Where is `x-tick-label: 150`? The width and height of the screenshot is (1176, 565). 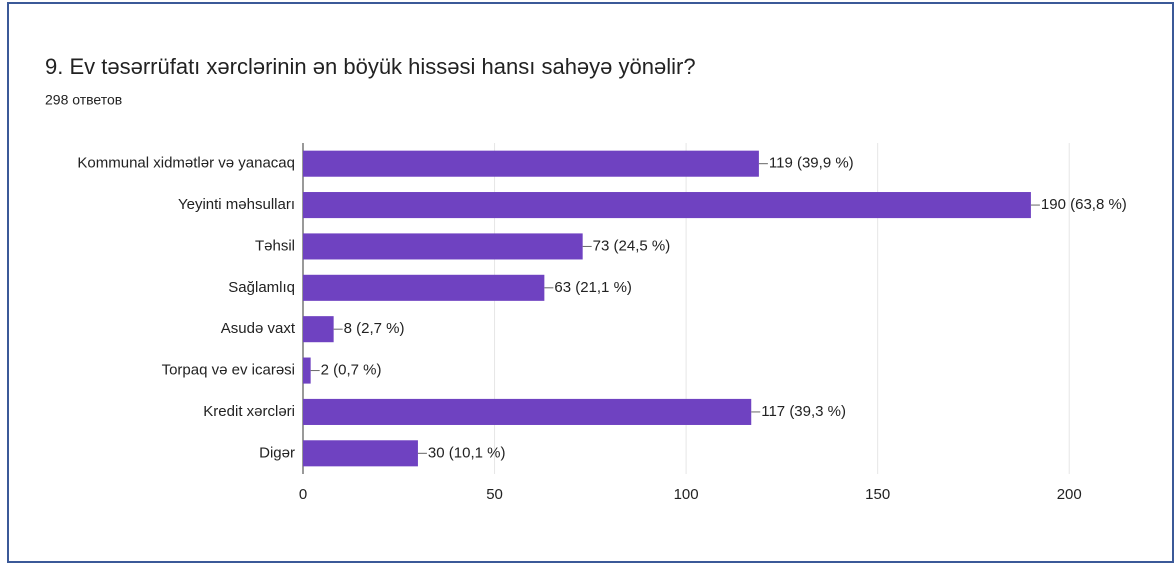 x-tick-label: 150 is located at coordinates (877, 494).